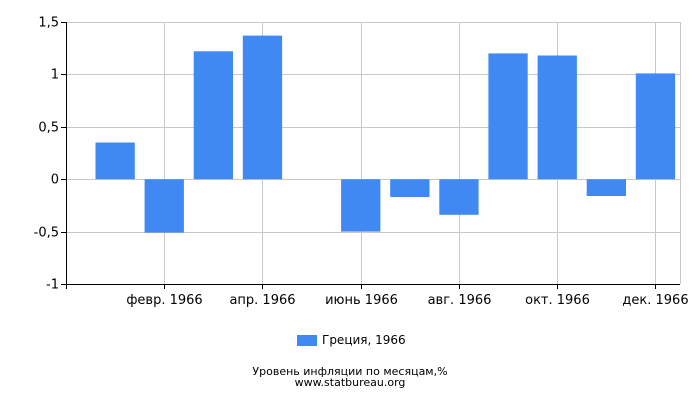  I want to click on x-tick-label: авг. 1966, so click(460, 300).